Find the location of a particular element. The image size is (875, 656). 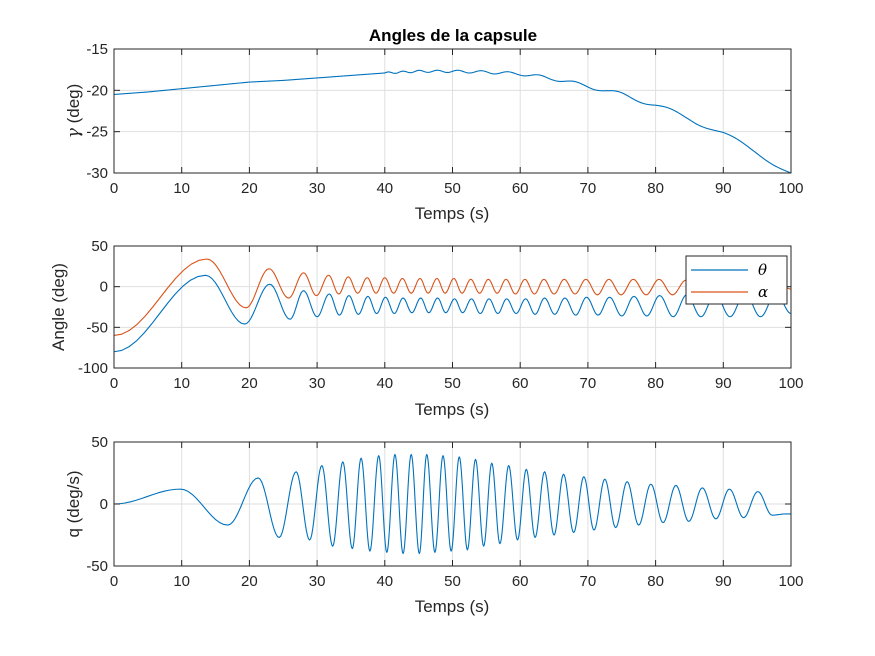

panel-angle-ylabel: Angle (deg) is located at coordinates (58, 307).